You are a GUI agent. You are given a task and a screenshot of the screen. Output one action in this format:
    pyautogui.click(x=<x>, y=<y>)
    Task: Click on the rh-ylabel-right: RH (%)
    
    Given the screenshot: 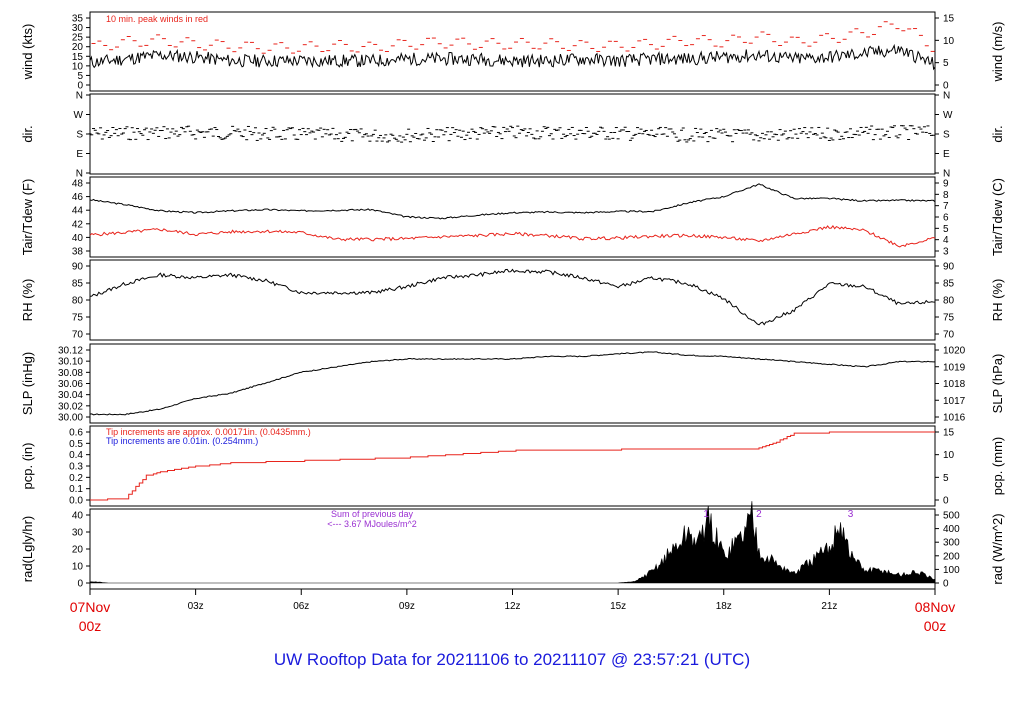 What is the action you would take?
    pyautogui.click(x=997, y=300)
    